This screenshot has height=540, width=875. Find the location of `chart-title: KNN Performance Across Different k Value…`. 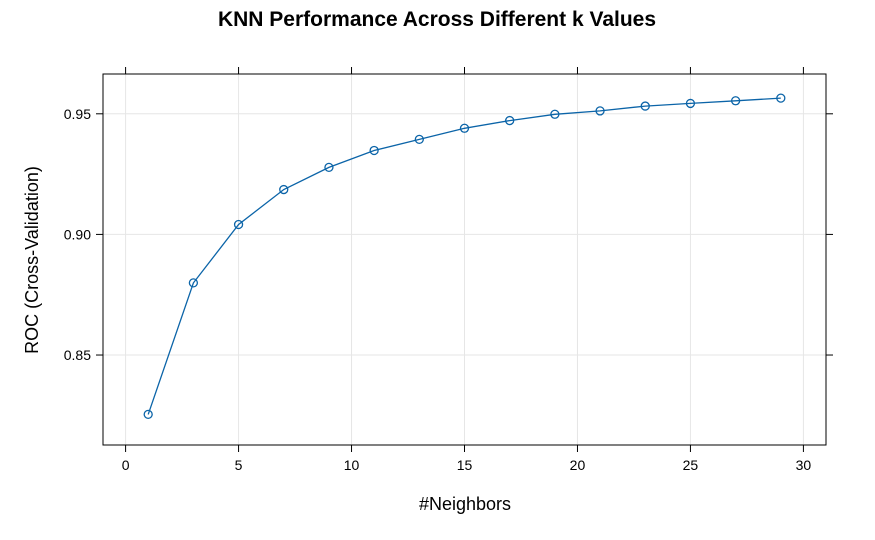

chart-title: KNN Performance Across Different k Value… is located at coordinates (437, 19).